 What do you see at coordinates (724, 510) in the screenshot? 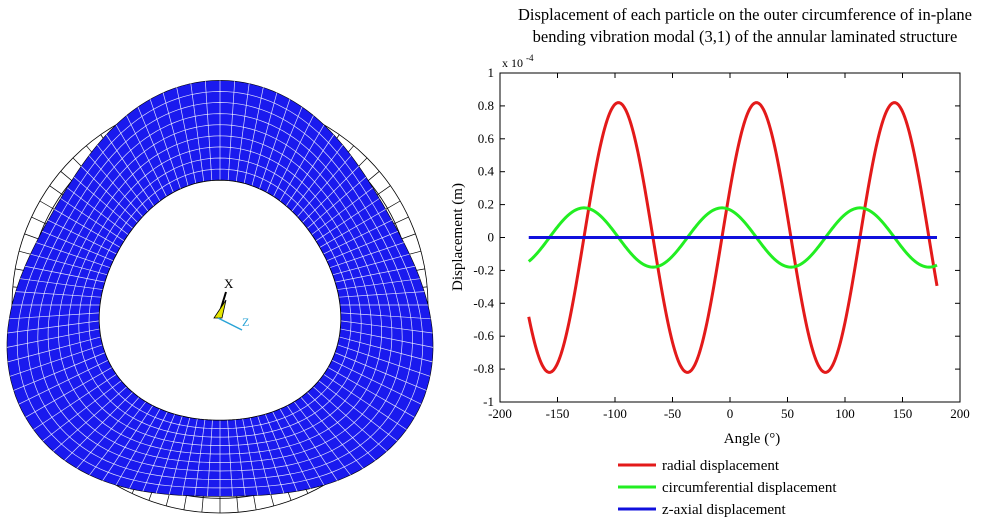
I see `legend-label: z-axial displacement` at bounding box center [724, 510].